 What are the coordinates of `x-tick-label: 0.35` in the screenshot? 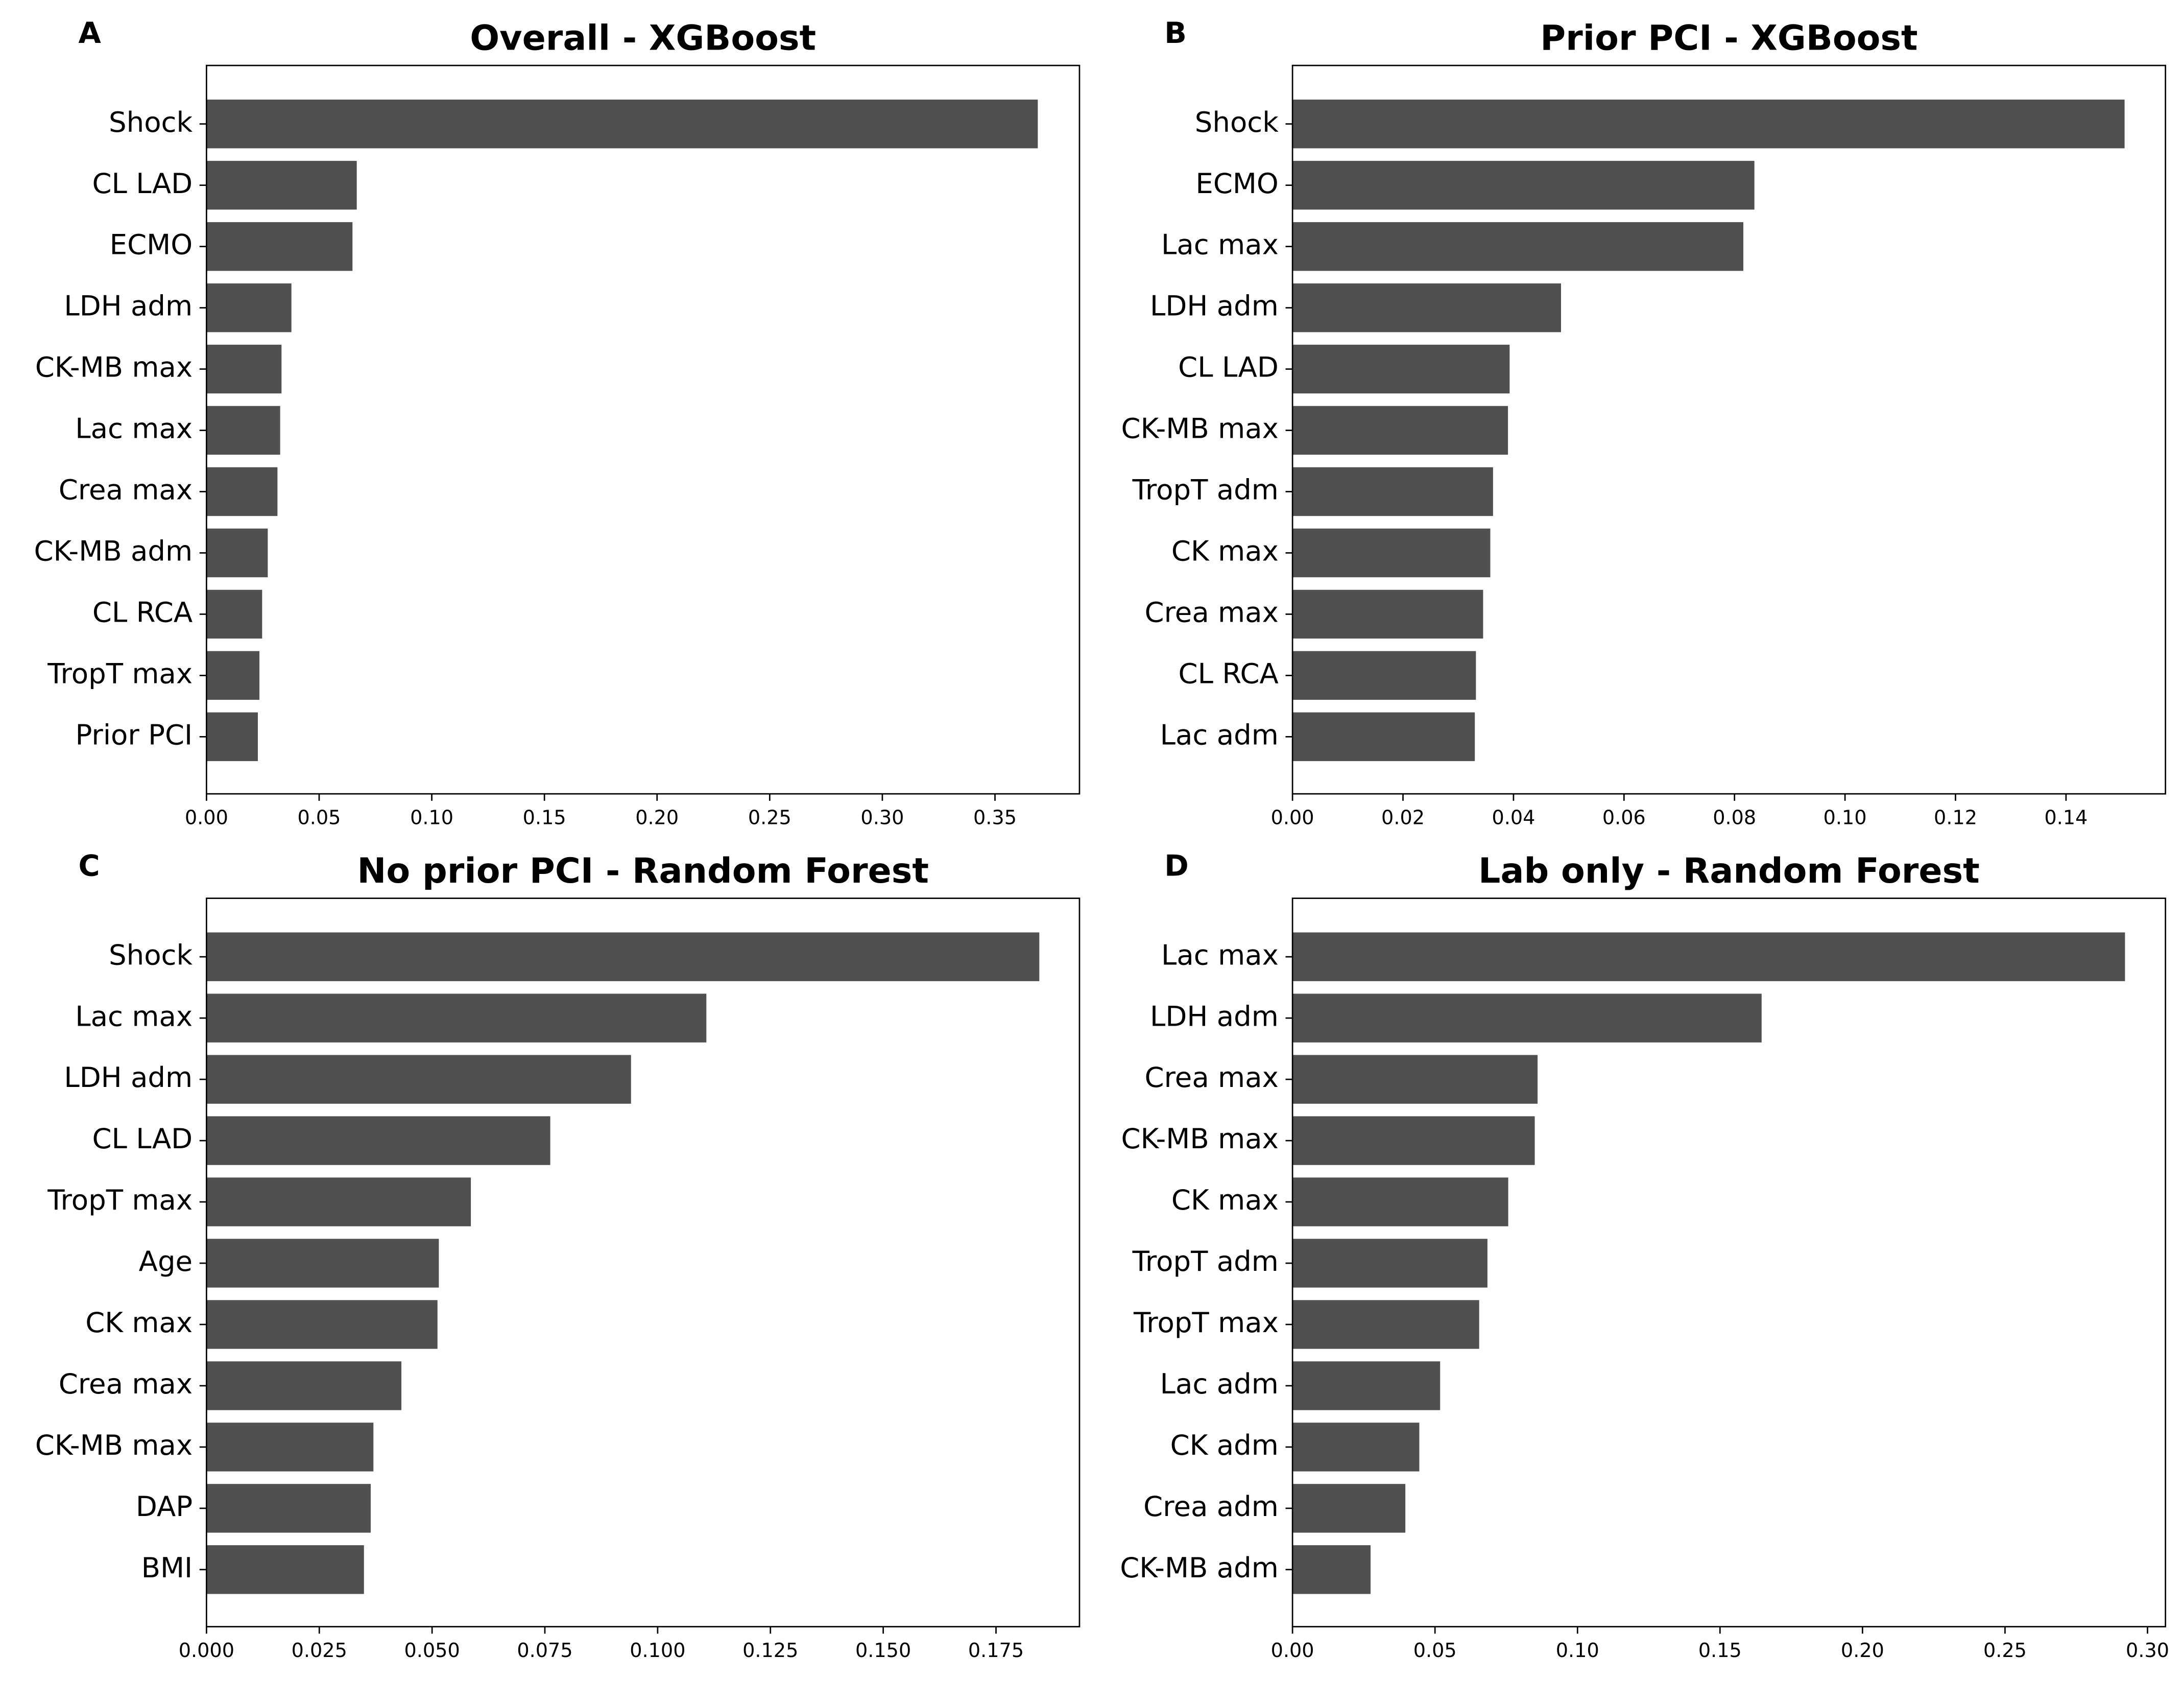 It's located at (995, 818).